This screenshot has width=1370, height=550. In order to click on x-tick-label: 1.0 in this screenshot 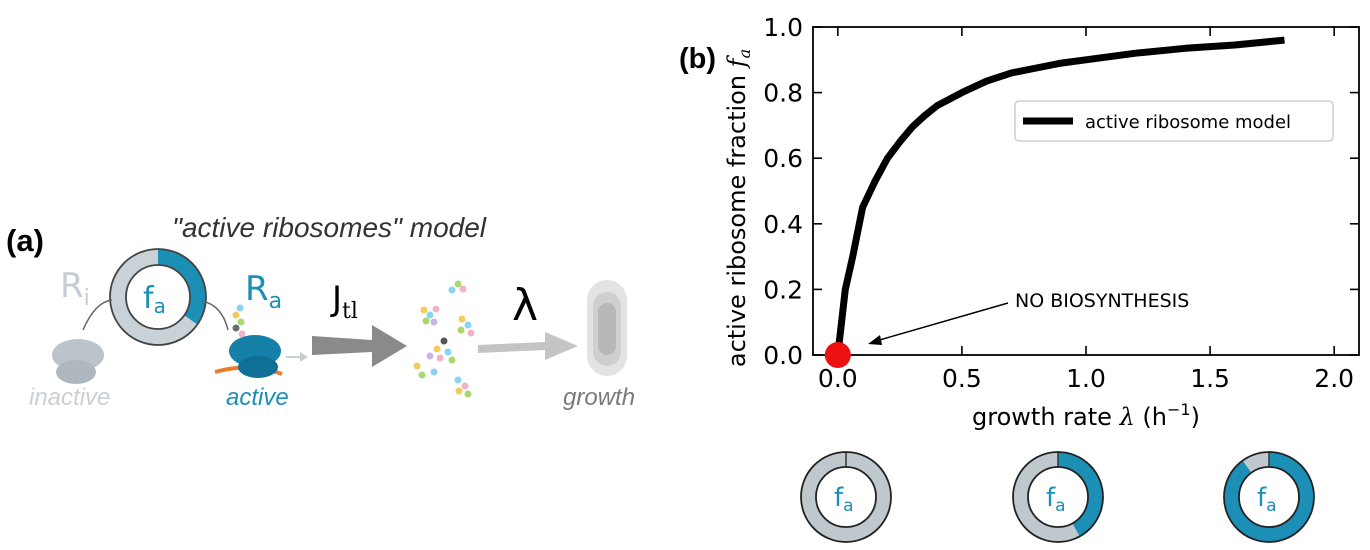, I will do `click(1086, 378)`.